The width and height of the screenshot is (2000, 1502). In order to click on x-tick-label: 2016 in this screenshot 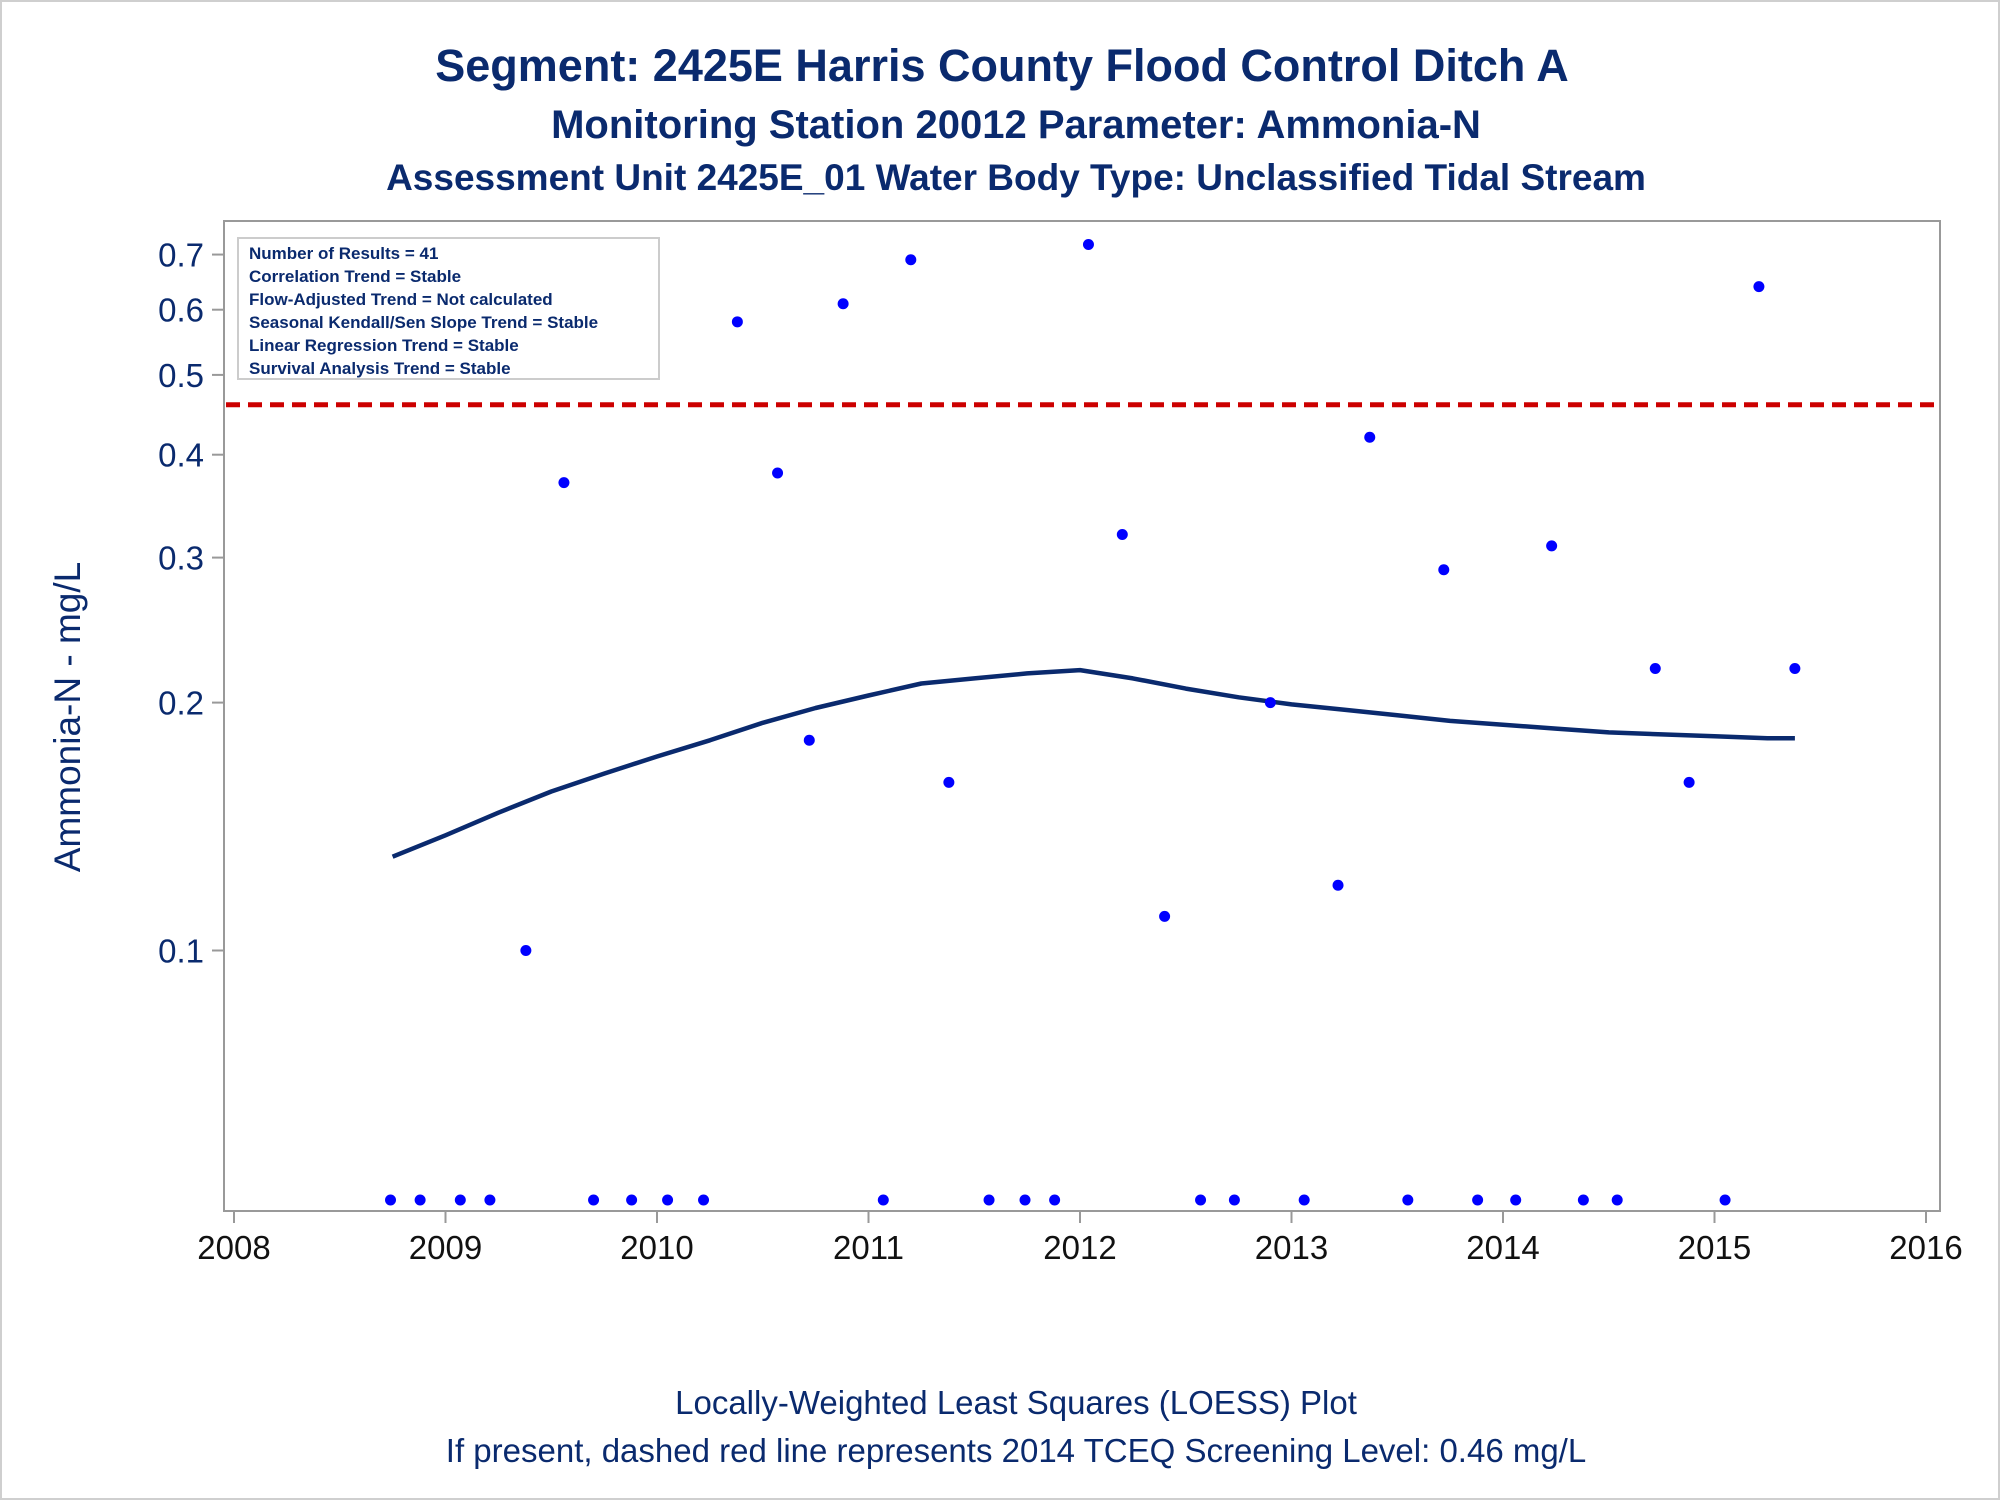, I will do `click(1925, 1247)`.